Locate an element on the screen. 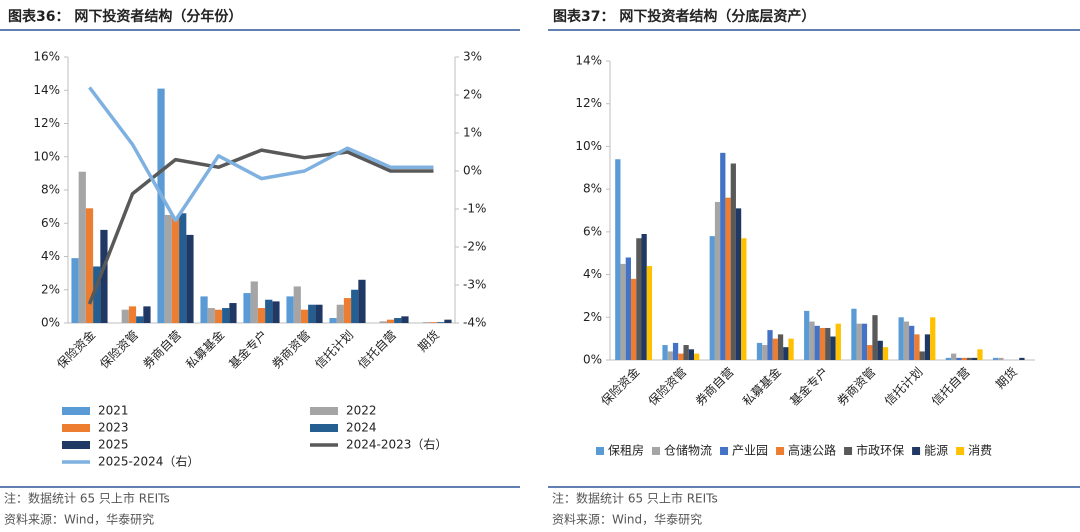 This screenshot has width=1080, height=532. legend-label: 2024-2023（右） is located at coordinates (396, 444).